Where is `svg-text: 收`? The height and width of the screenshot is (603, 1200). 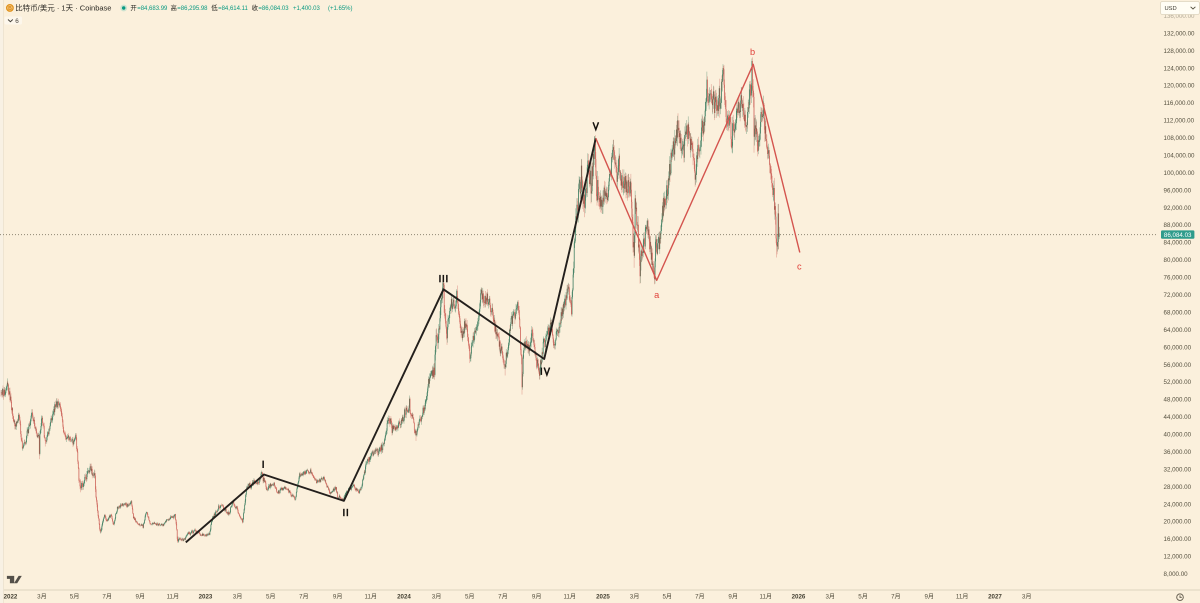 svg-text: 收 is located at coordinates (255, 7).